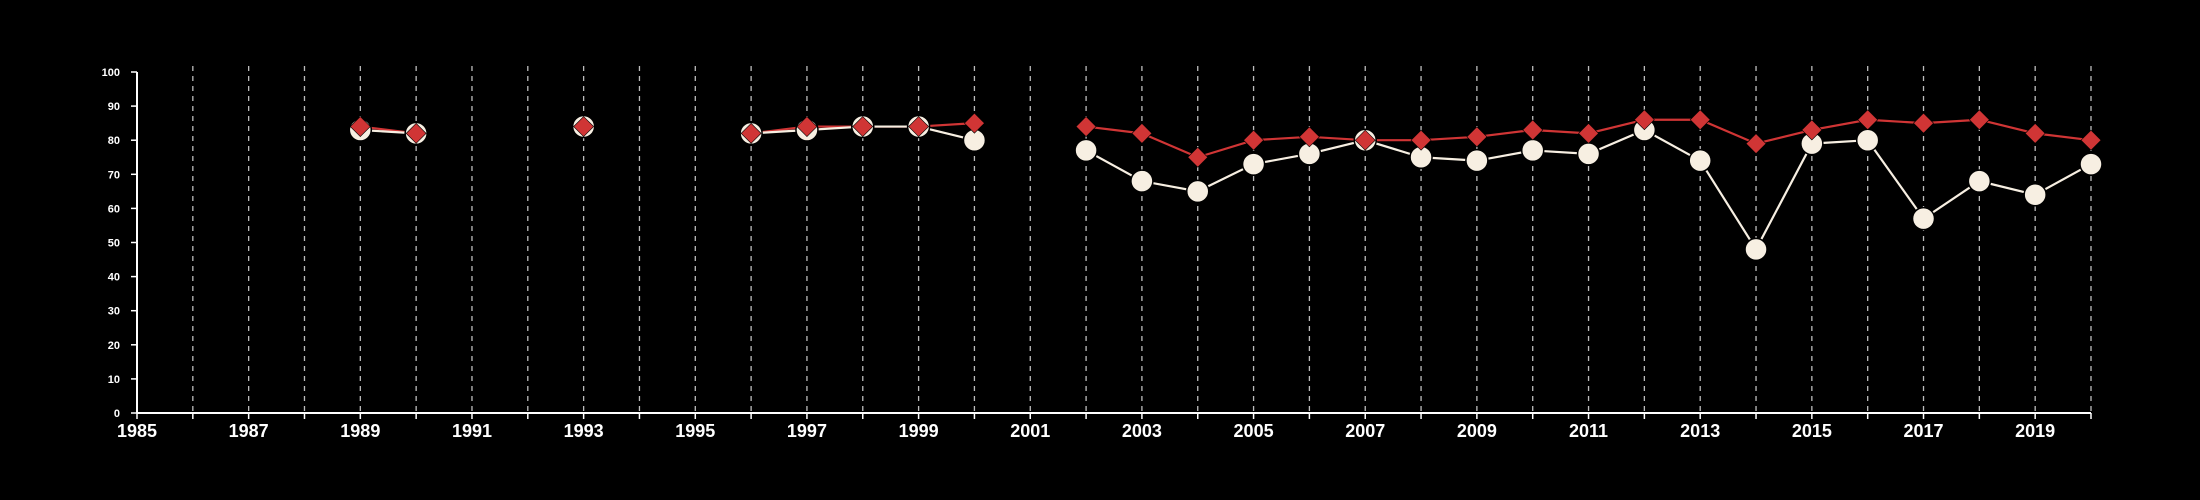 The height and width of the screenshot is (500, 2200). What do you see at coordinates (1588, 431) in the screenshot?
I see `x-tick-label: 2011` at bounding box center [1588, 431].